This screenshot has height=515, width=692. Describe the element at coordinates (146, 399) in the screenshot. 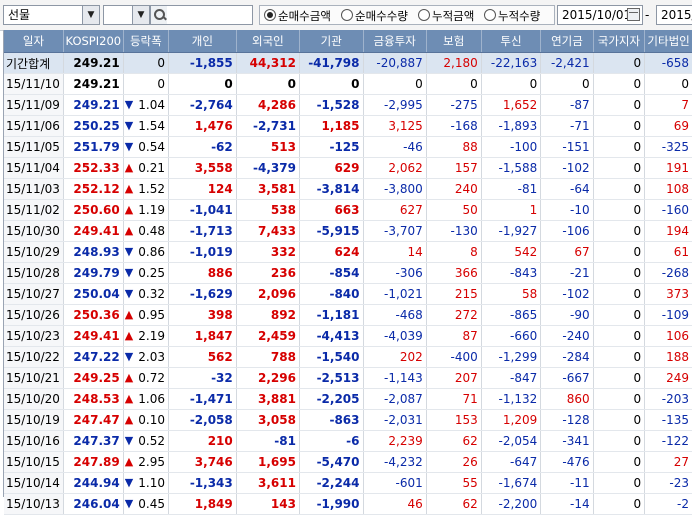

I see `change-cell: ▲ 1.06` at that location.